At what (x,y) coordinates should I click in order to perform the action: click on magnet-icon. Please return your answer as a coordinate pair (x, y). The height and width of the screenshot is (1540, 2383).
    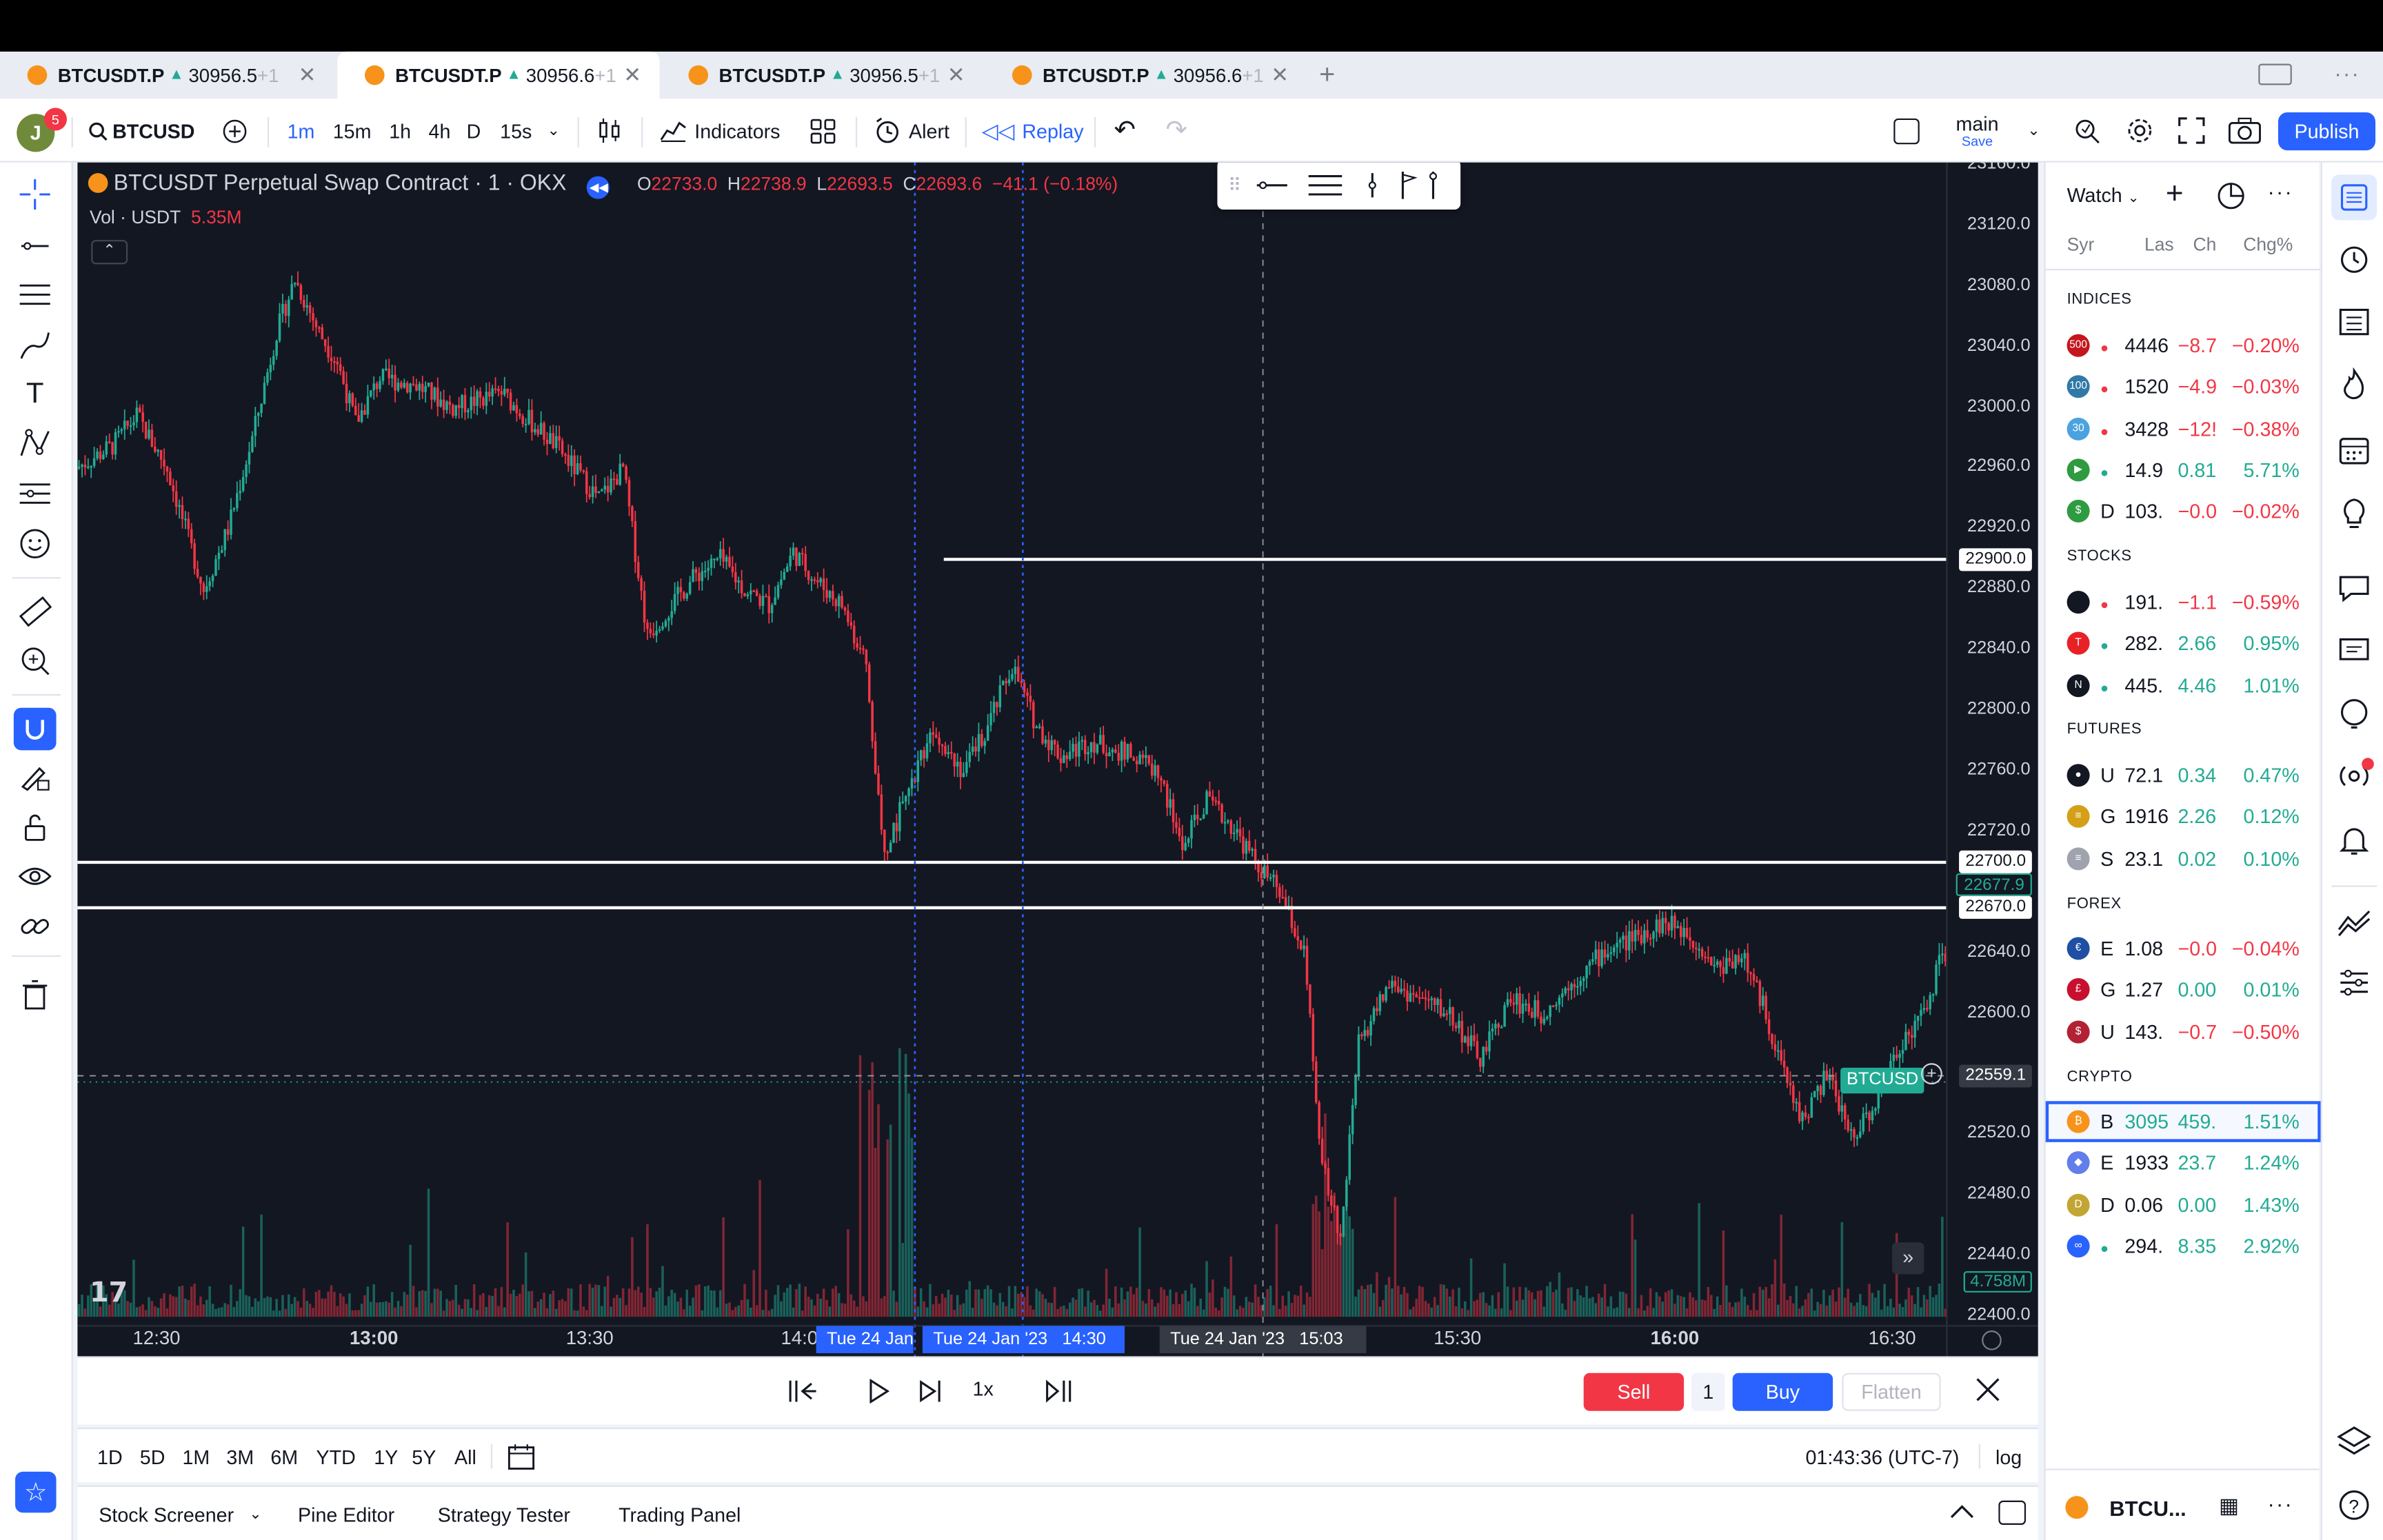
    Looking at the image, I should click on (35, 729).